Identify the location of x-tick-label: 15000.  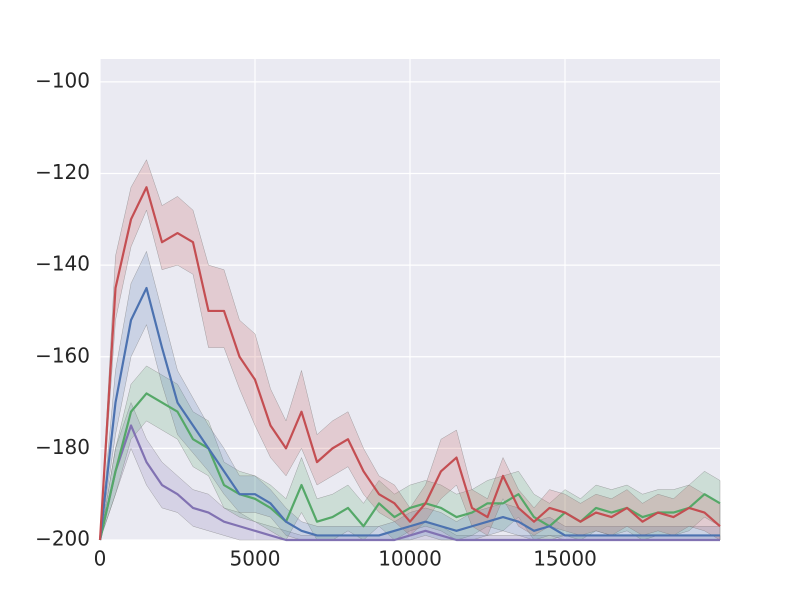
(565, 559).